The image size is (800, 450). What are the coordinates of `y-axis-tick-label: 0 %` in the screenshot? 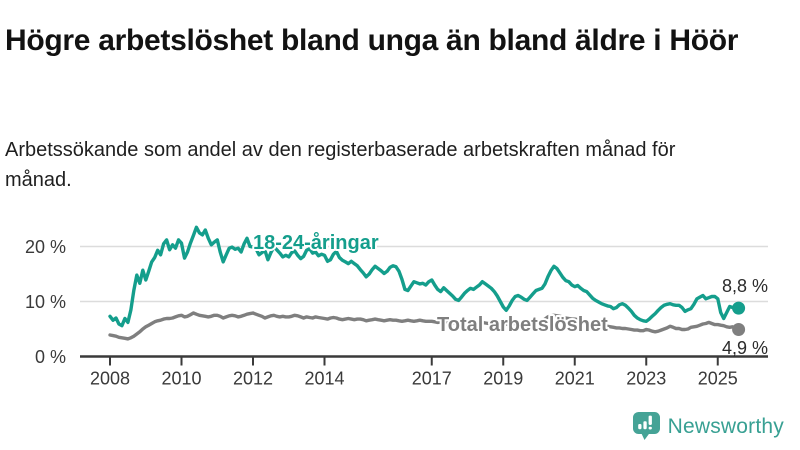 It's located at (50, 357).